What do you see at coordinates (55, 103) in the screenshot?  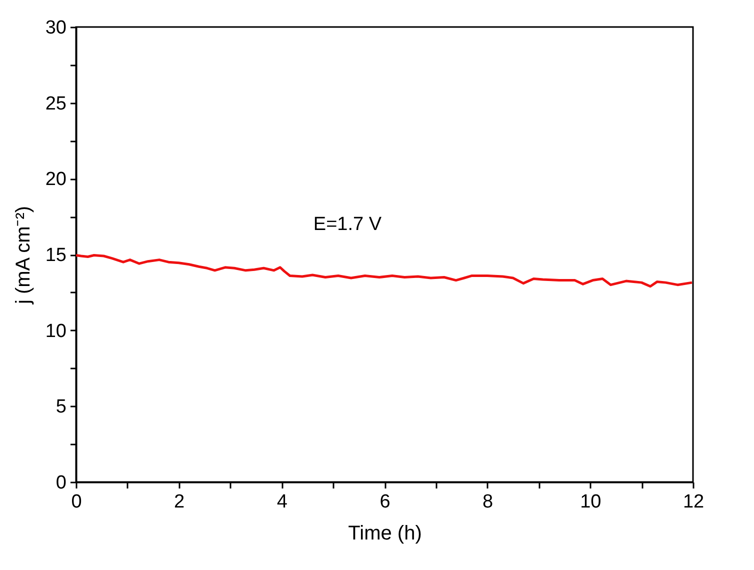 I see `y-tick-label: 25` at bounding box center [55, 103].